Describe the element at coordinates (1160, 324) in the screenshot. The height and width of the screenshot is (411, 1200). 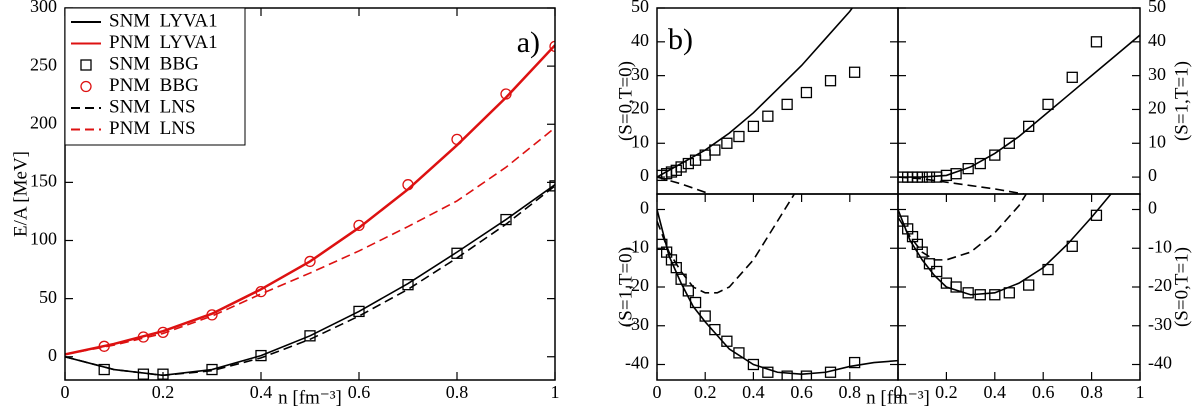
I see `y-tick-label: -30` at that location.